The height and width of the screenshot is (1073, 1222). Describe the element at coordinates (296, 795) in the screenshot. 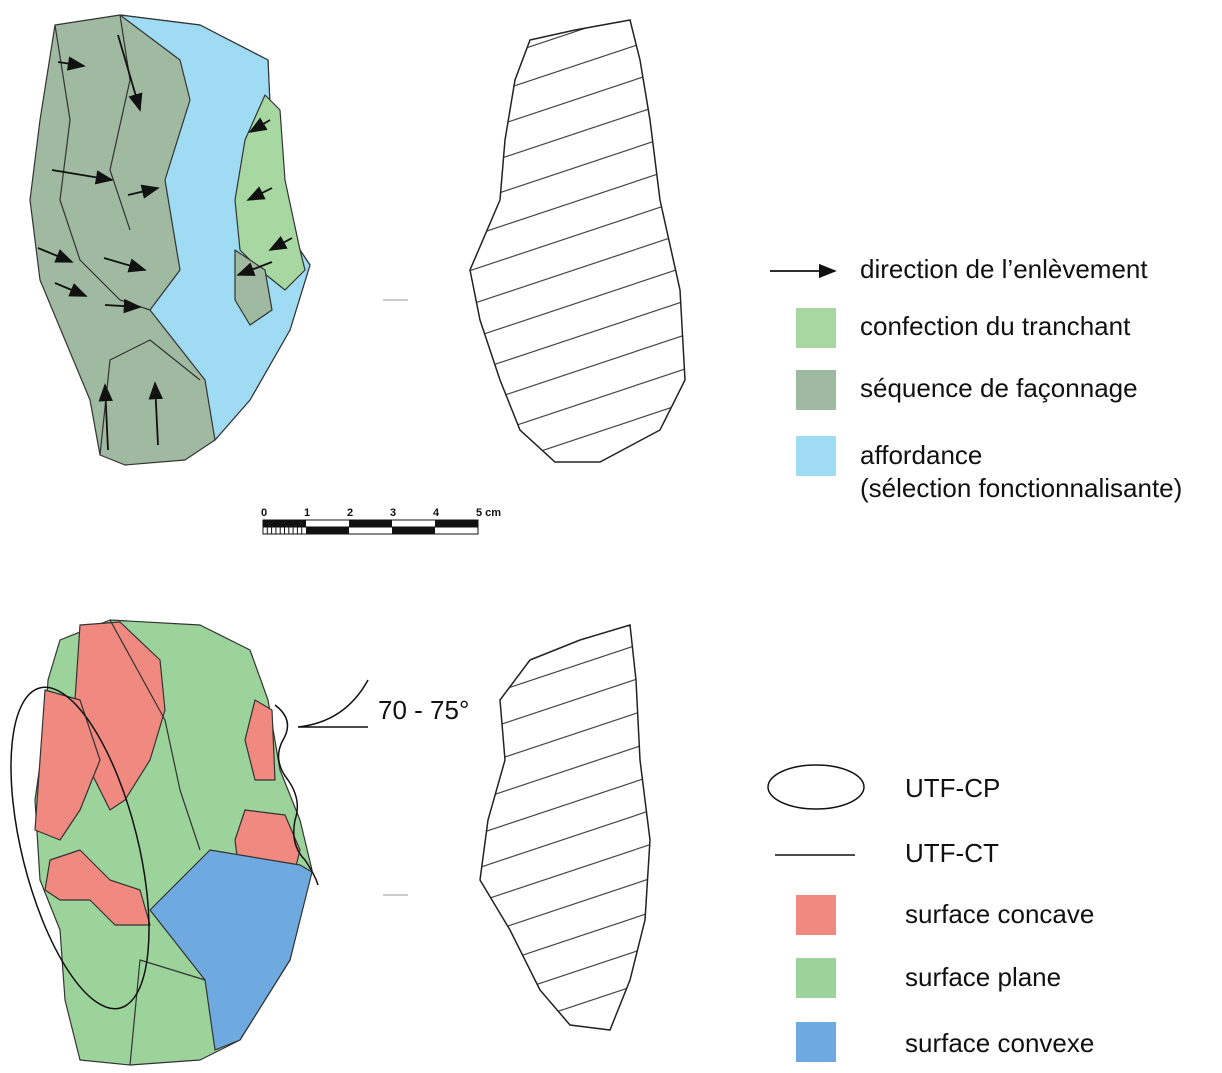

I see `utf-ct-edge` at that location.